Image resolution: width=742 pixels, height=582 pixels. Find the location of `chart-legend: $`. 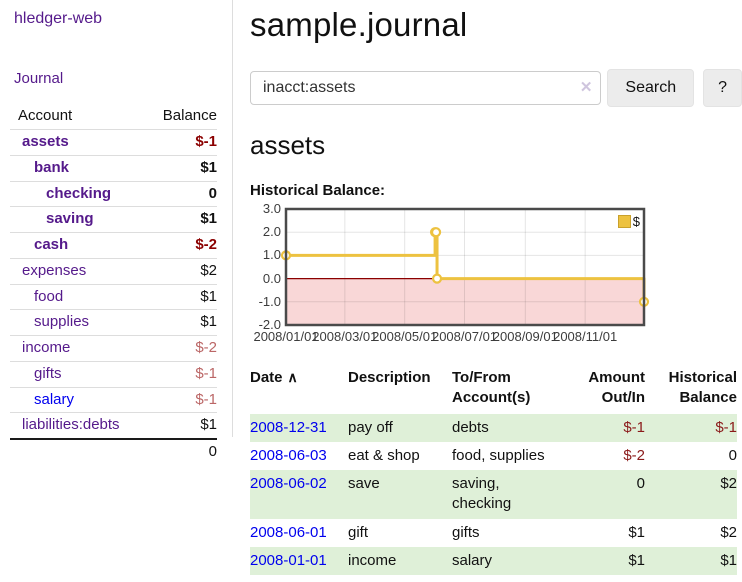

chart-legend: $ is located at coordinates (628, 221).